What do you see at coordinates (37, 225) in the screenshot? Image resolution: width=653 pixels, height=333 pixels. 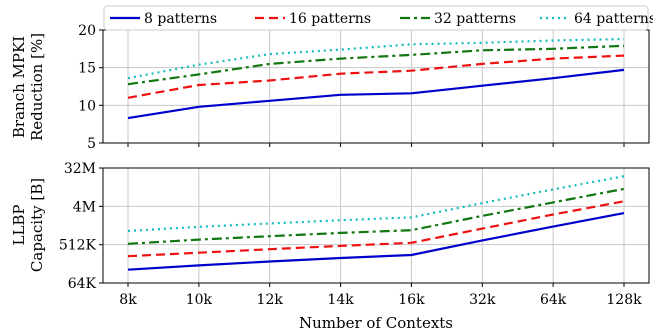 I see `bottom-ylabel-line2: Capacity [B]` at bounding box center [37, 225].